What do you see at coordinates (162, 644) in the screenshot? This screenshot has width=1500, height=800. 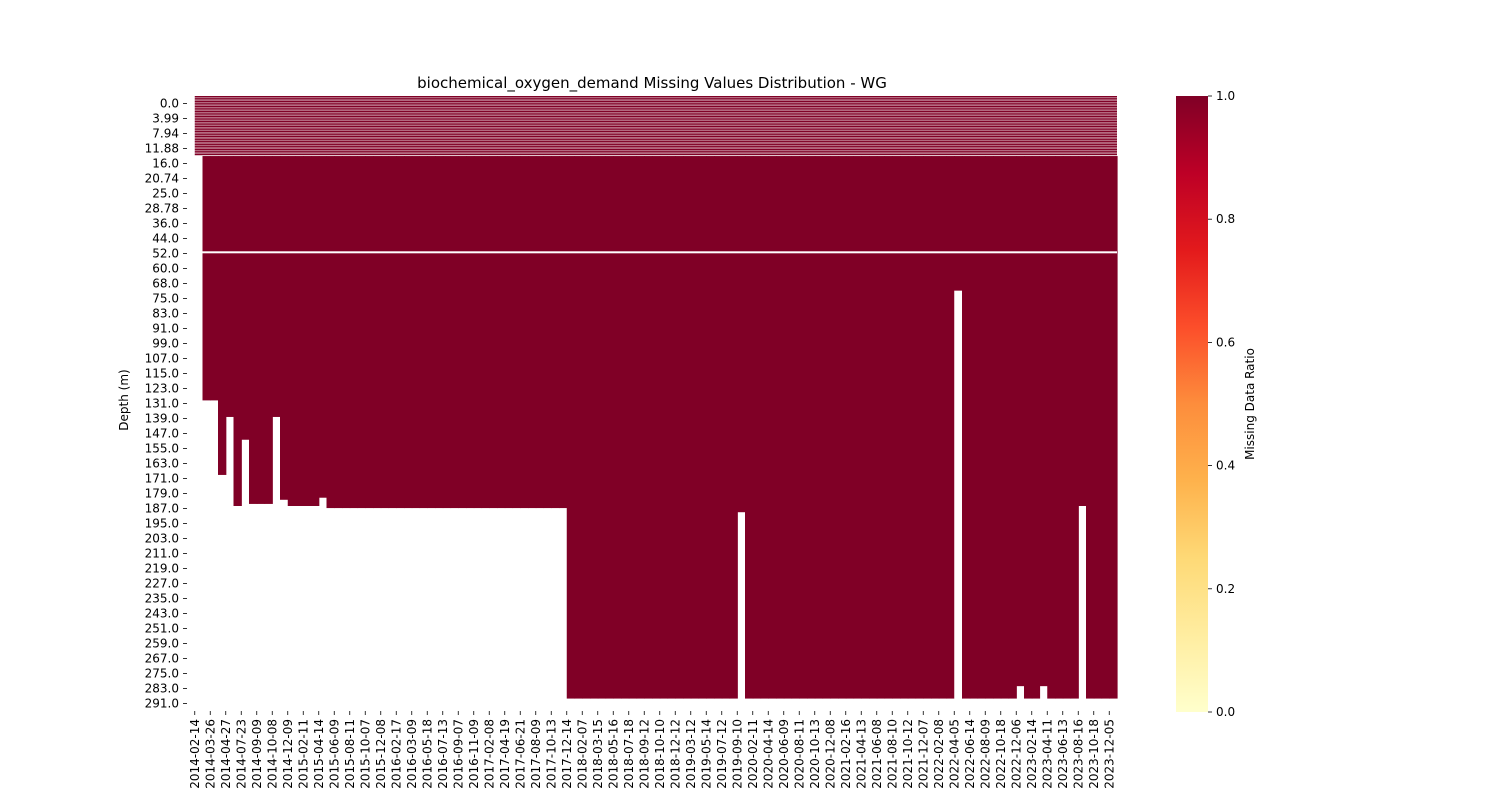 I see `y-tick-label: 259.0` at bounding box center [162, 644].